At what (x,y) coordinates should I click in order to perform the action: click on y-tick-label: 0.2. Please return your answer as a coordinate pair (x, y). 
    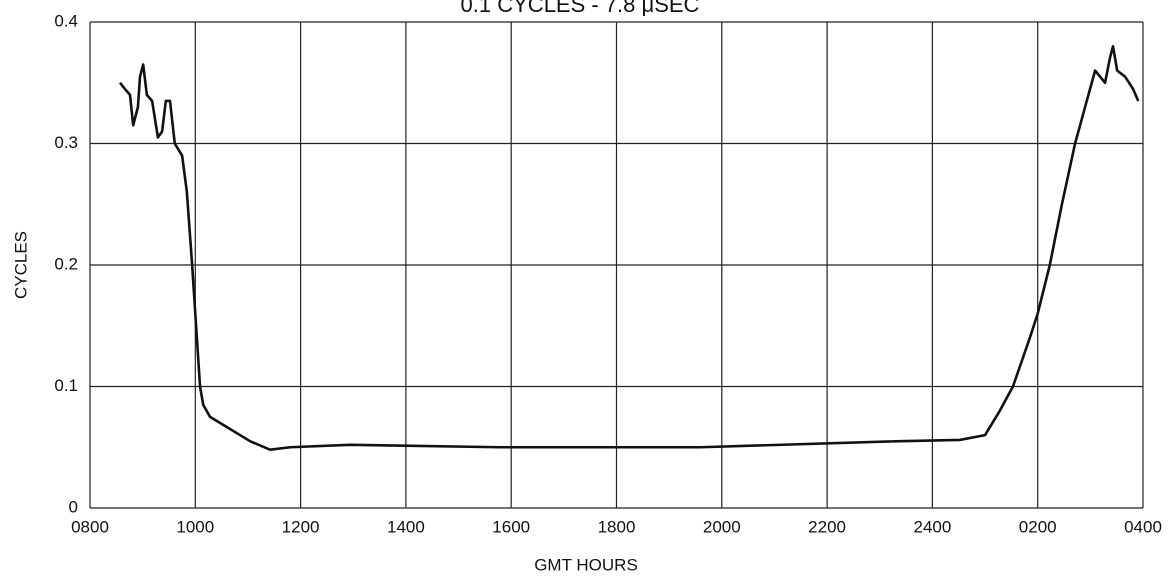
    Looking at the image, I should click on (66, 263).